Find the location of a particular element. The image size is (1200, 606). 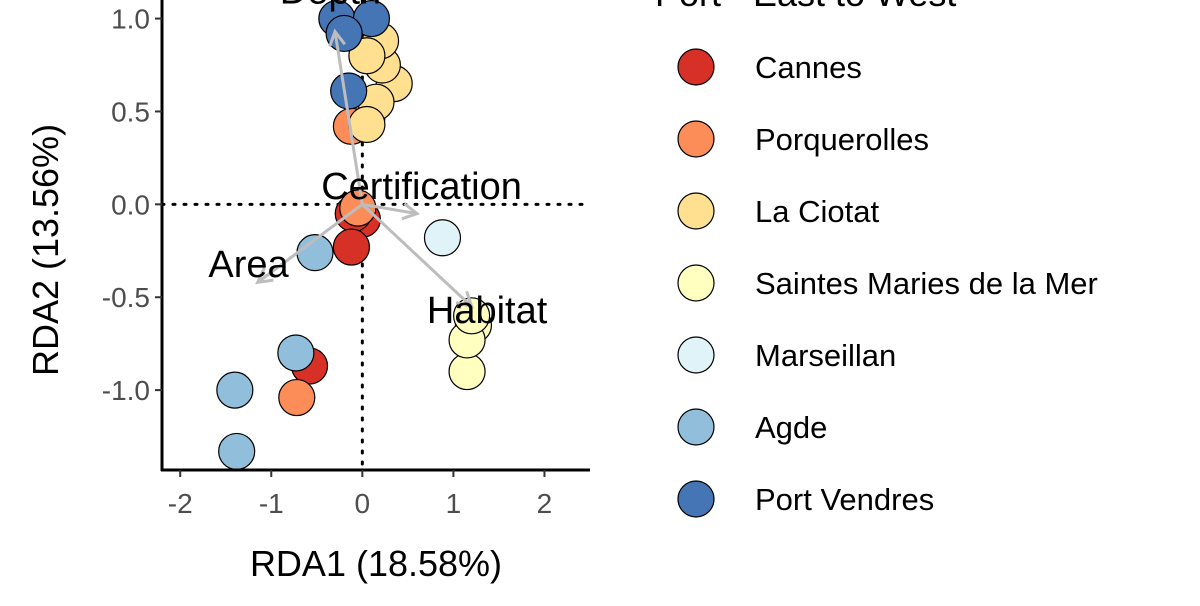

biplot-label: Habitat is located at coordinates (487, 311).